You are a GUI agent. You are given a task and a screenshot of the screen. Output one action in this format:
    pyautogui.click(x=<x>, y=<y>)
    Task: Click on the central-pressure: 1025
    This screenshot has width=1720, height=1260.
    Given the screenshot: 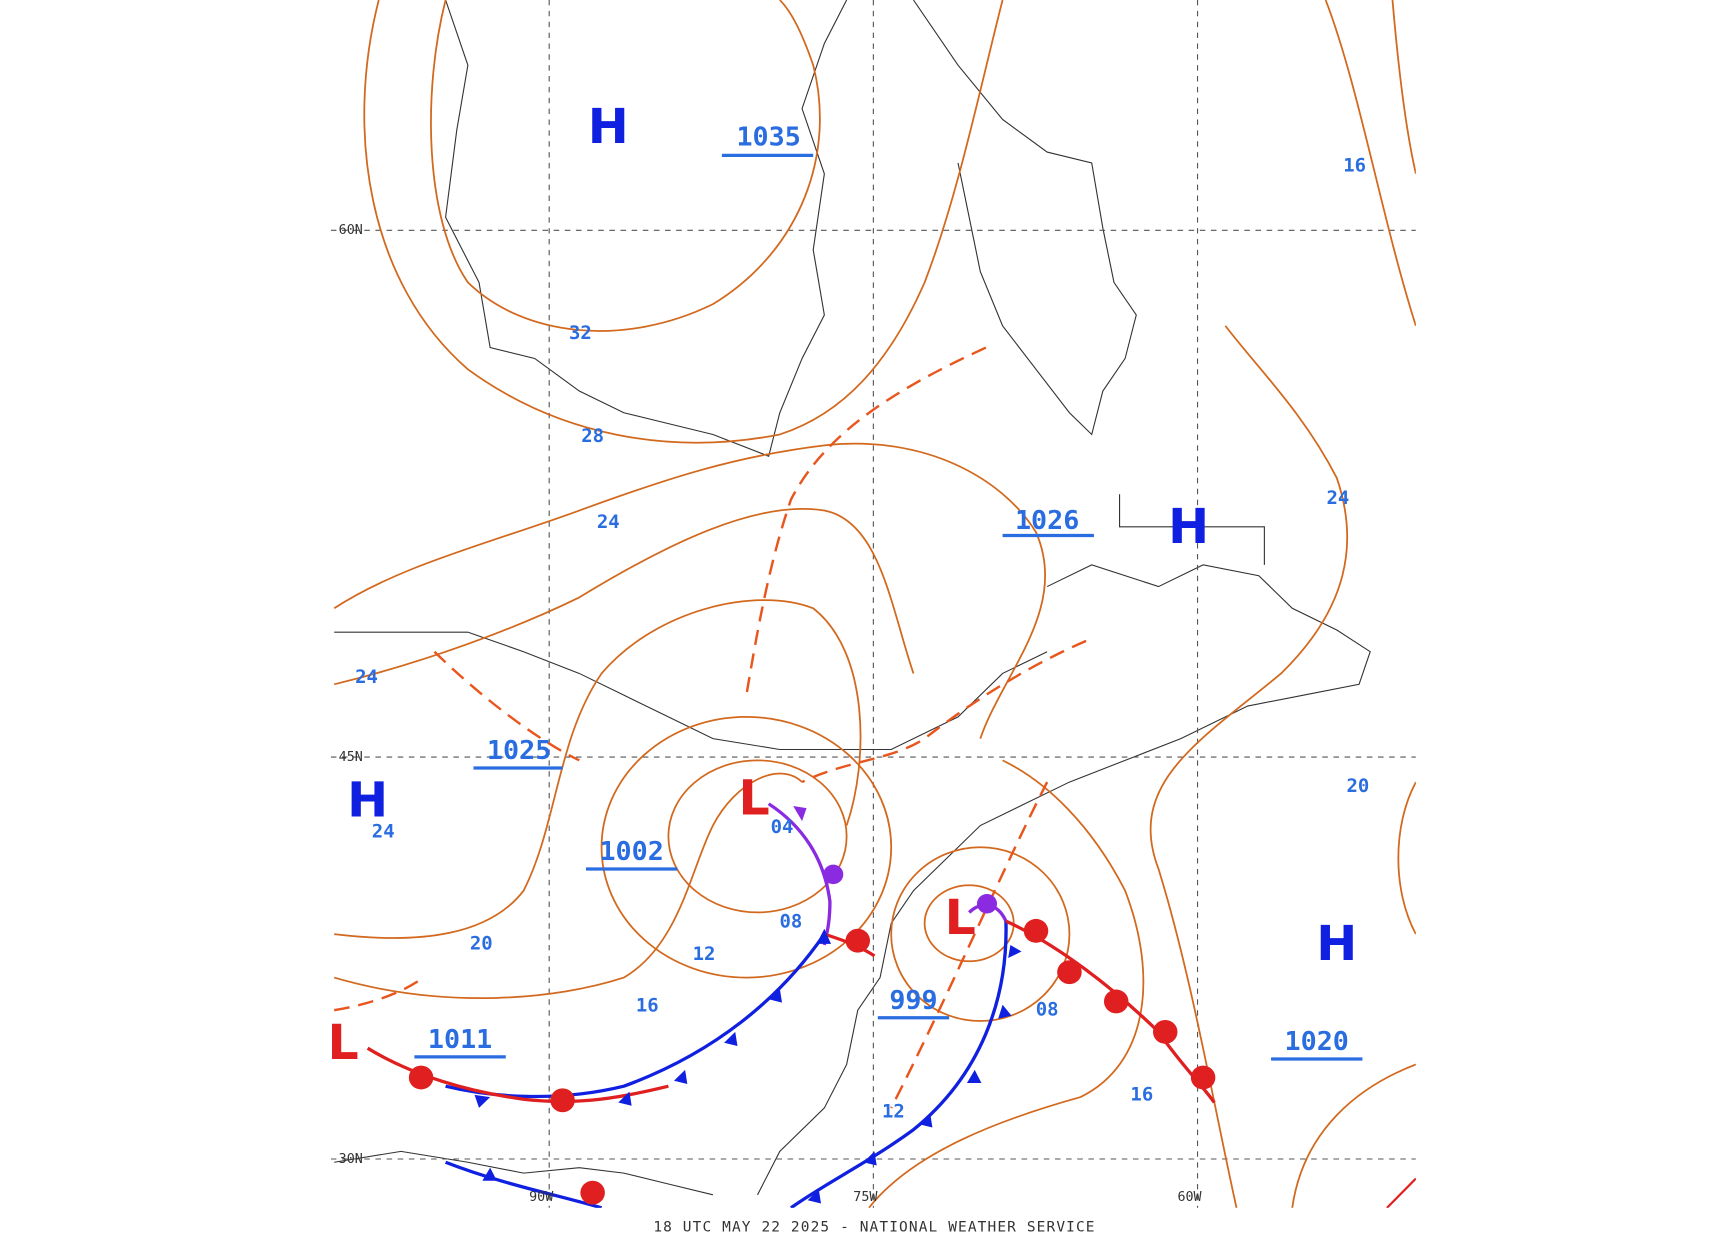 What is the action you would take?
    pyautogui.click(x=519, y=750)
    